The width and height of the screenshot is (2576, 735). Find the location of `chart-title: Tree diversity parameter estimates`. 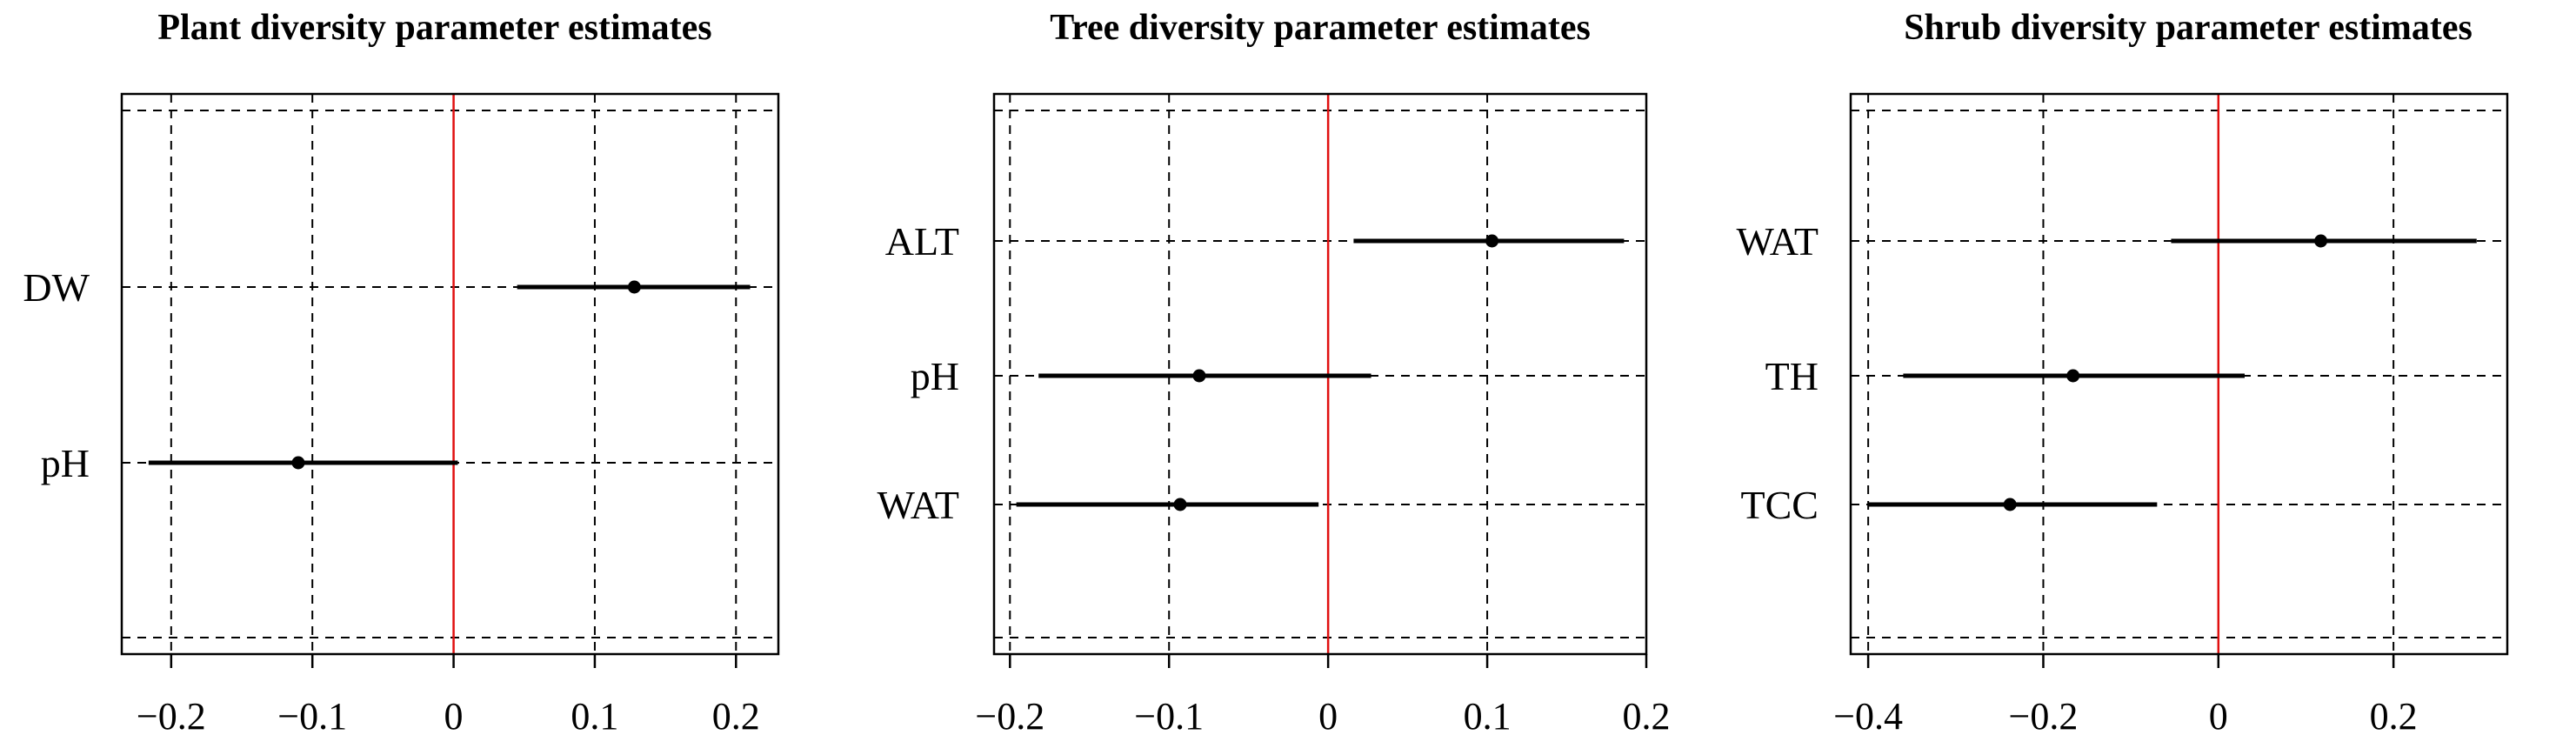

chart-title: Tree diversity parameter estimates is located at coordinates (1320, 28).